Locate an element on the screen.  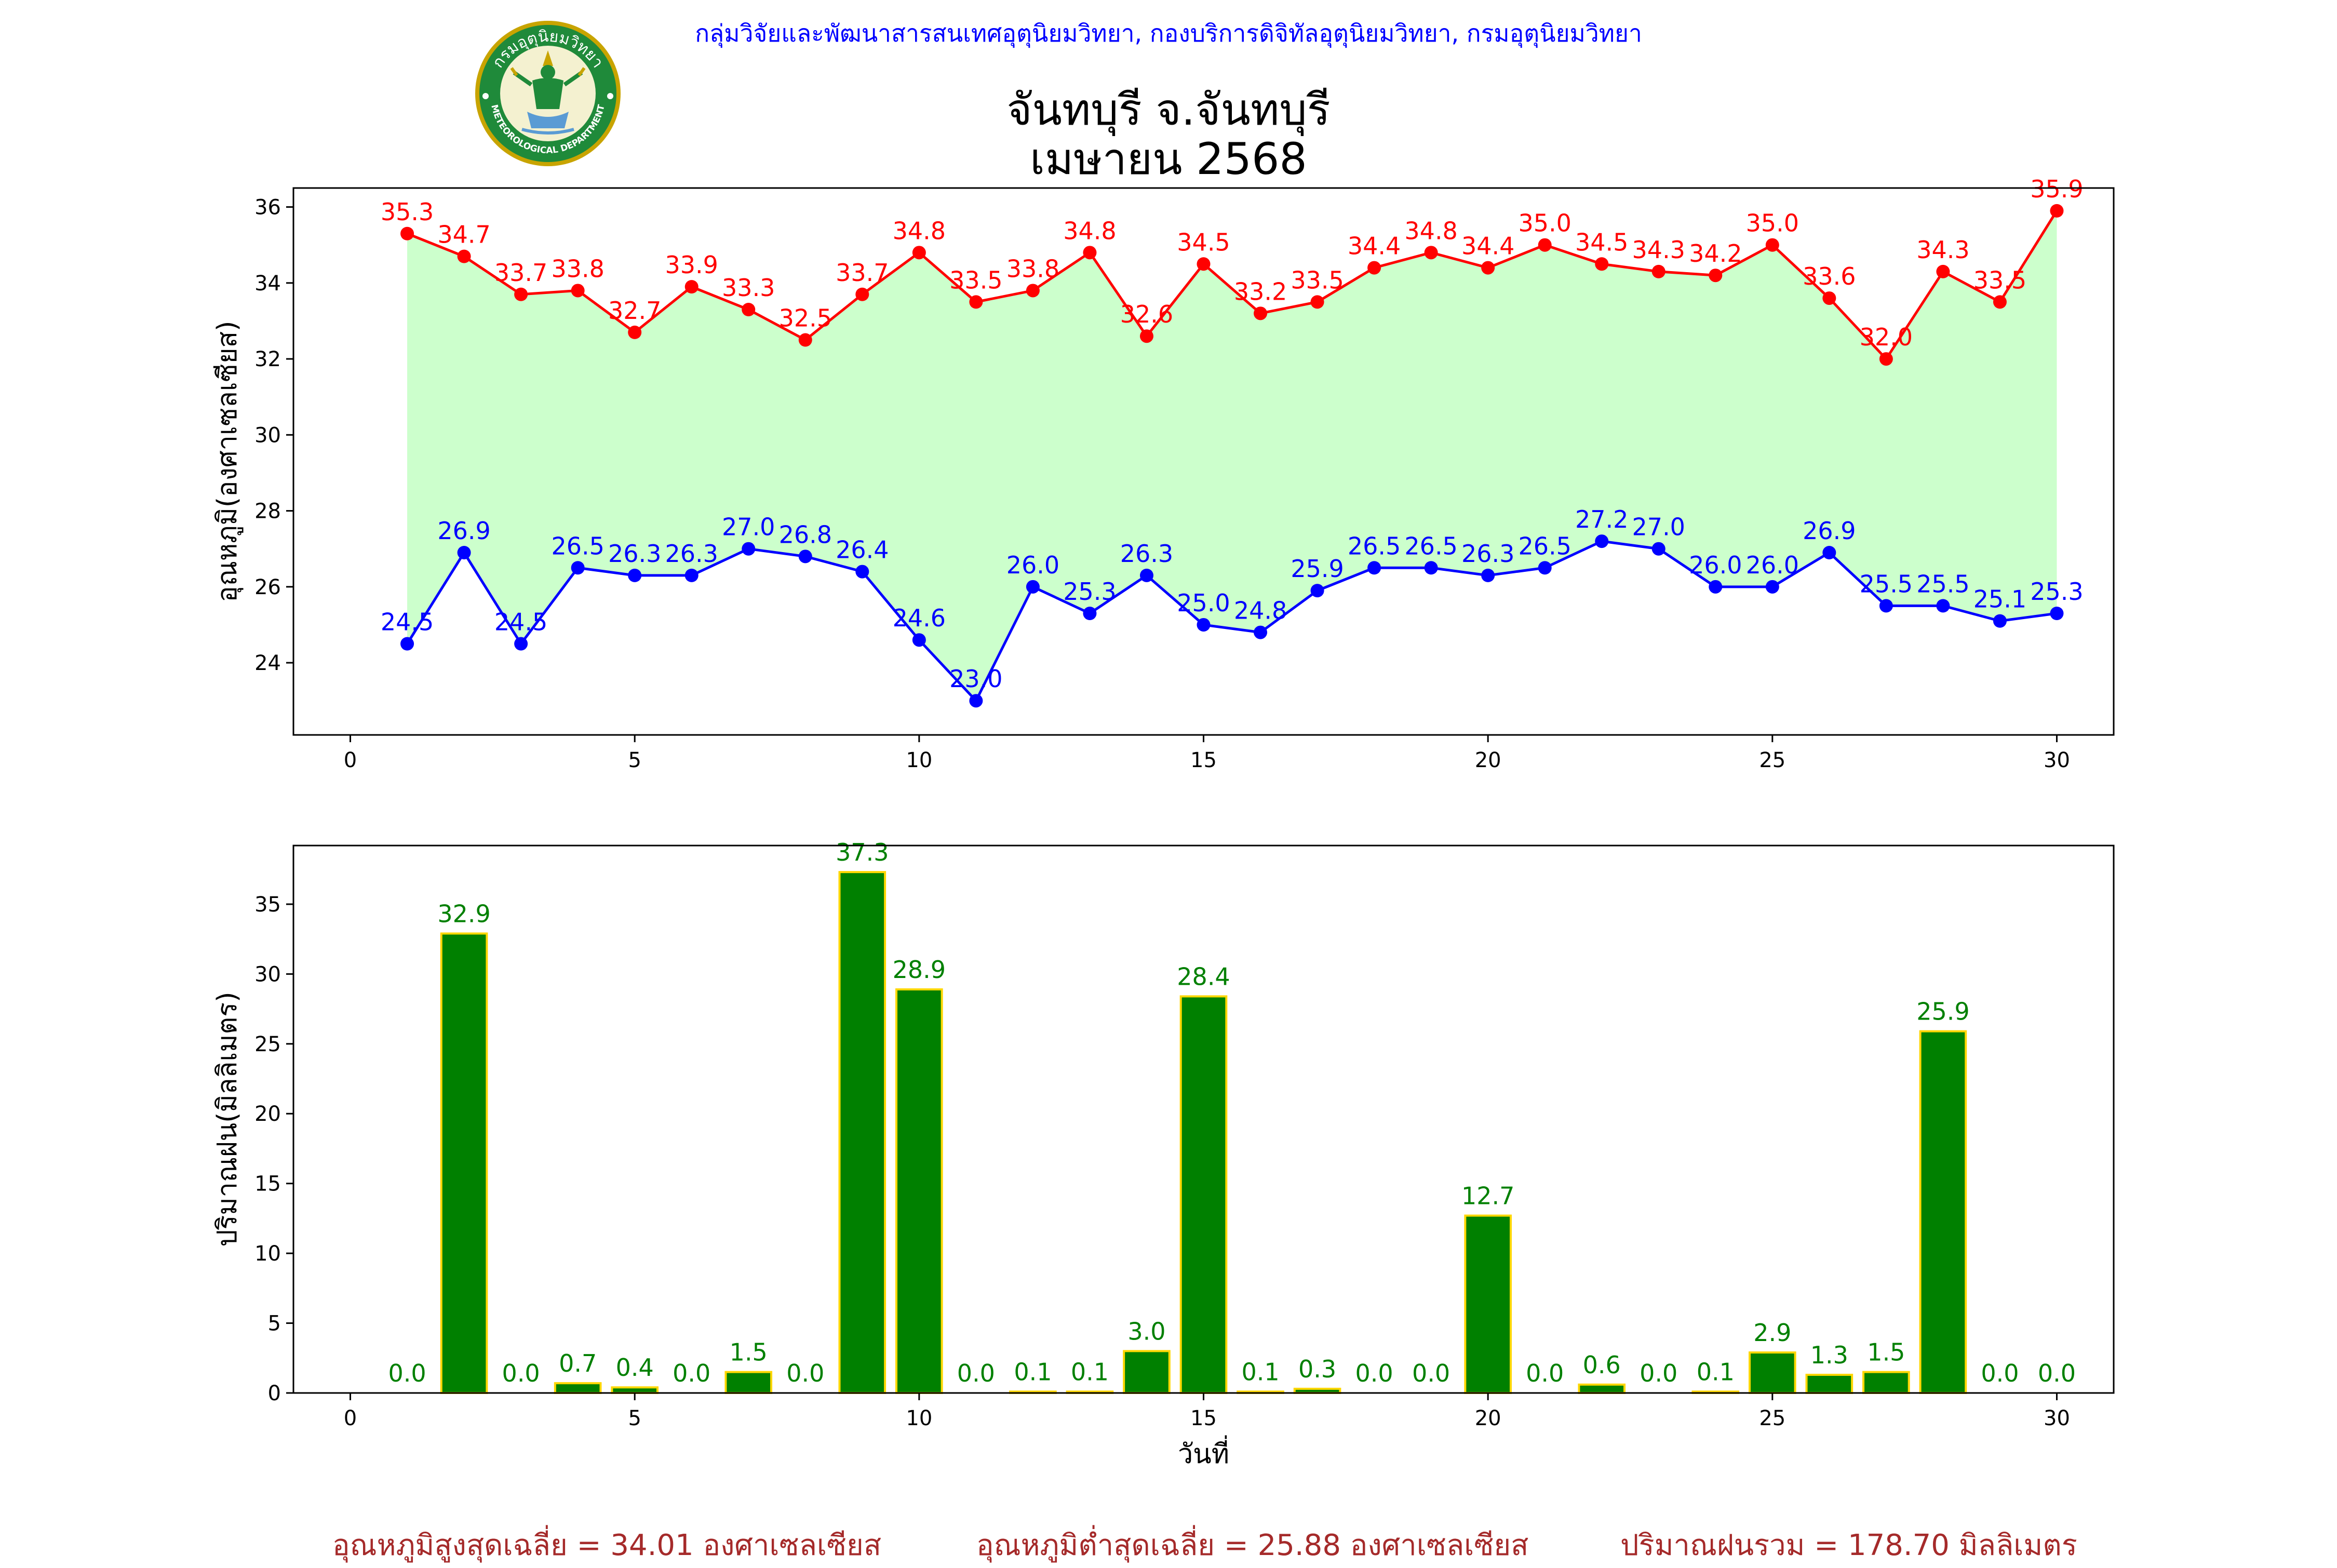
rain-y-tick-label: 10 is located at coordinates (267, 1254).